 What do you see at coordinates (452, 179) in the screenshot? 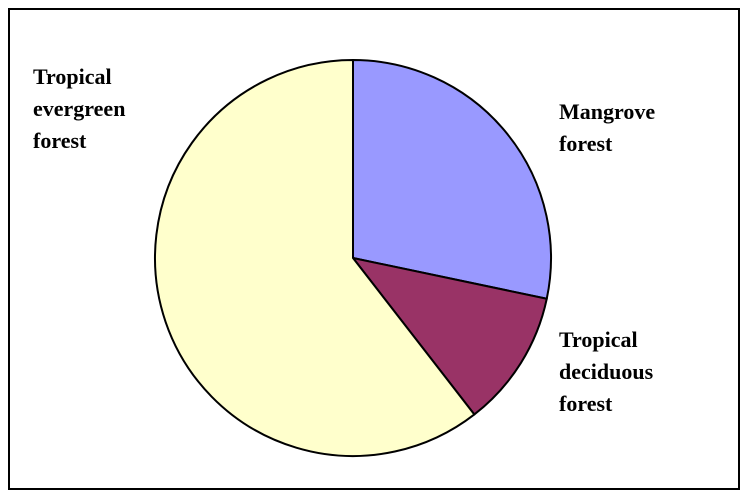
I see `slice-mangrove-forest` at bounding box center [452, 179].